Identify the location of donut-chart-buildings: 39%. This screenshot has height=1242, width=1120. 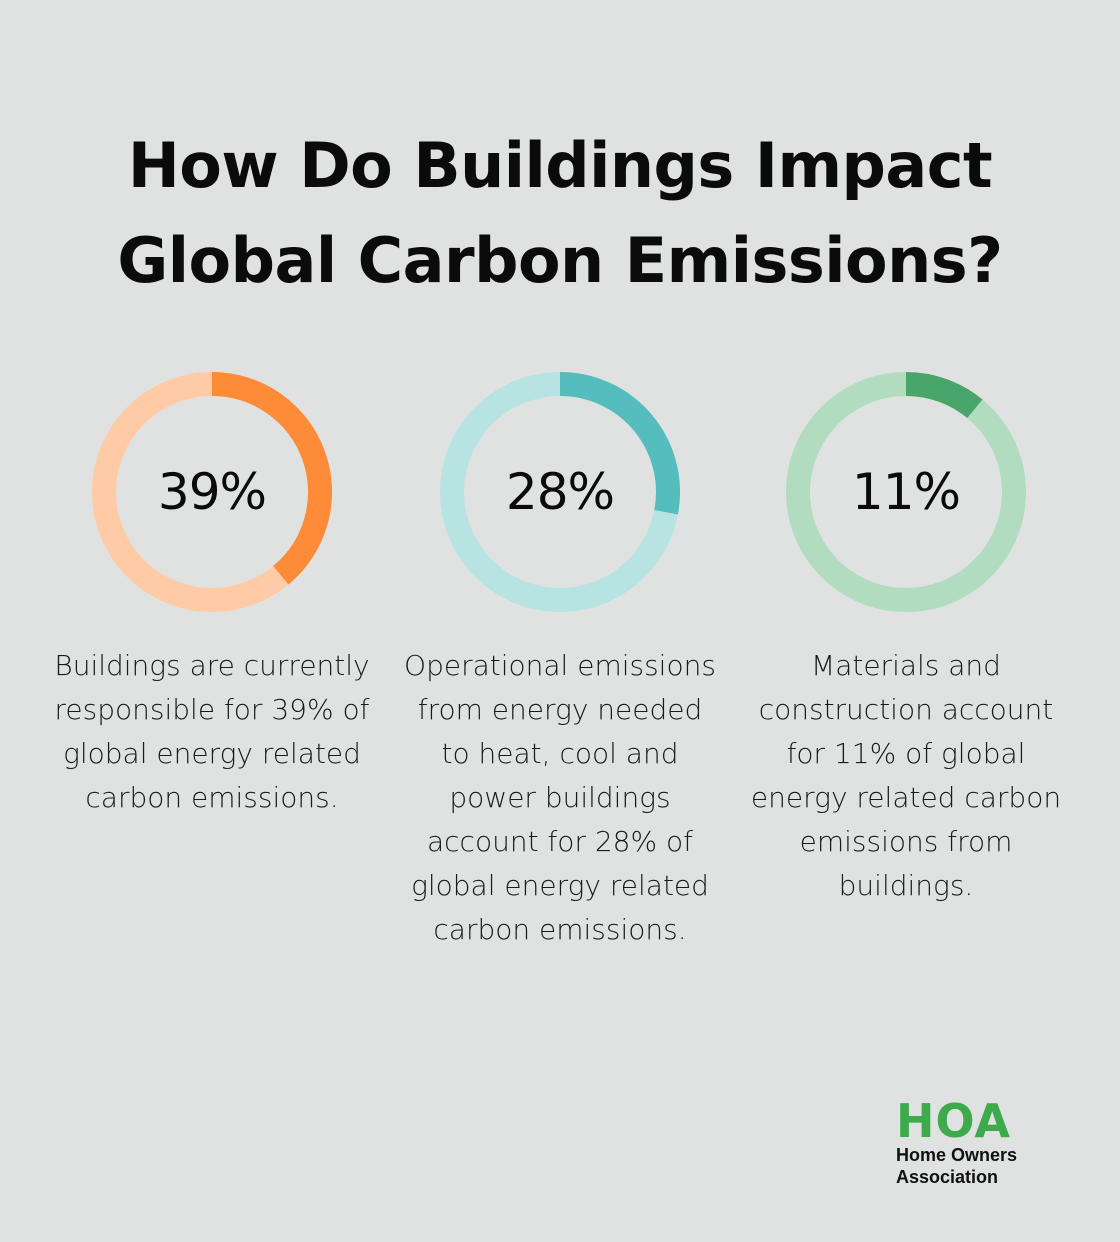
(212, 492).